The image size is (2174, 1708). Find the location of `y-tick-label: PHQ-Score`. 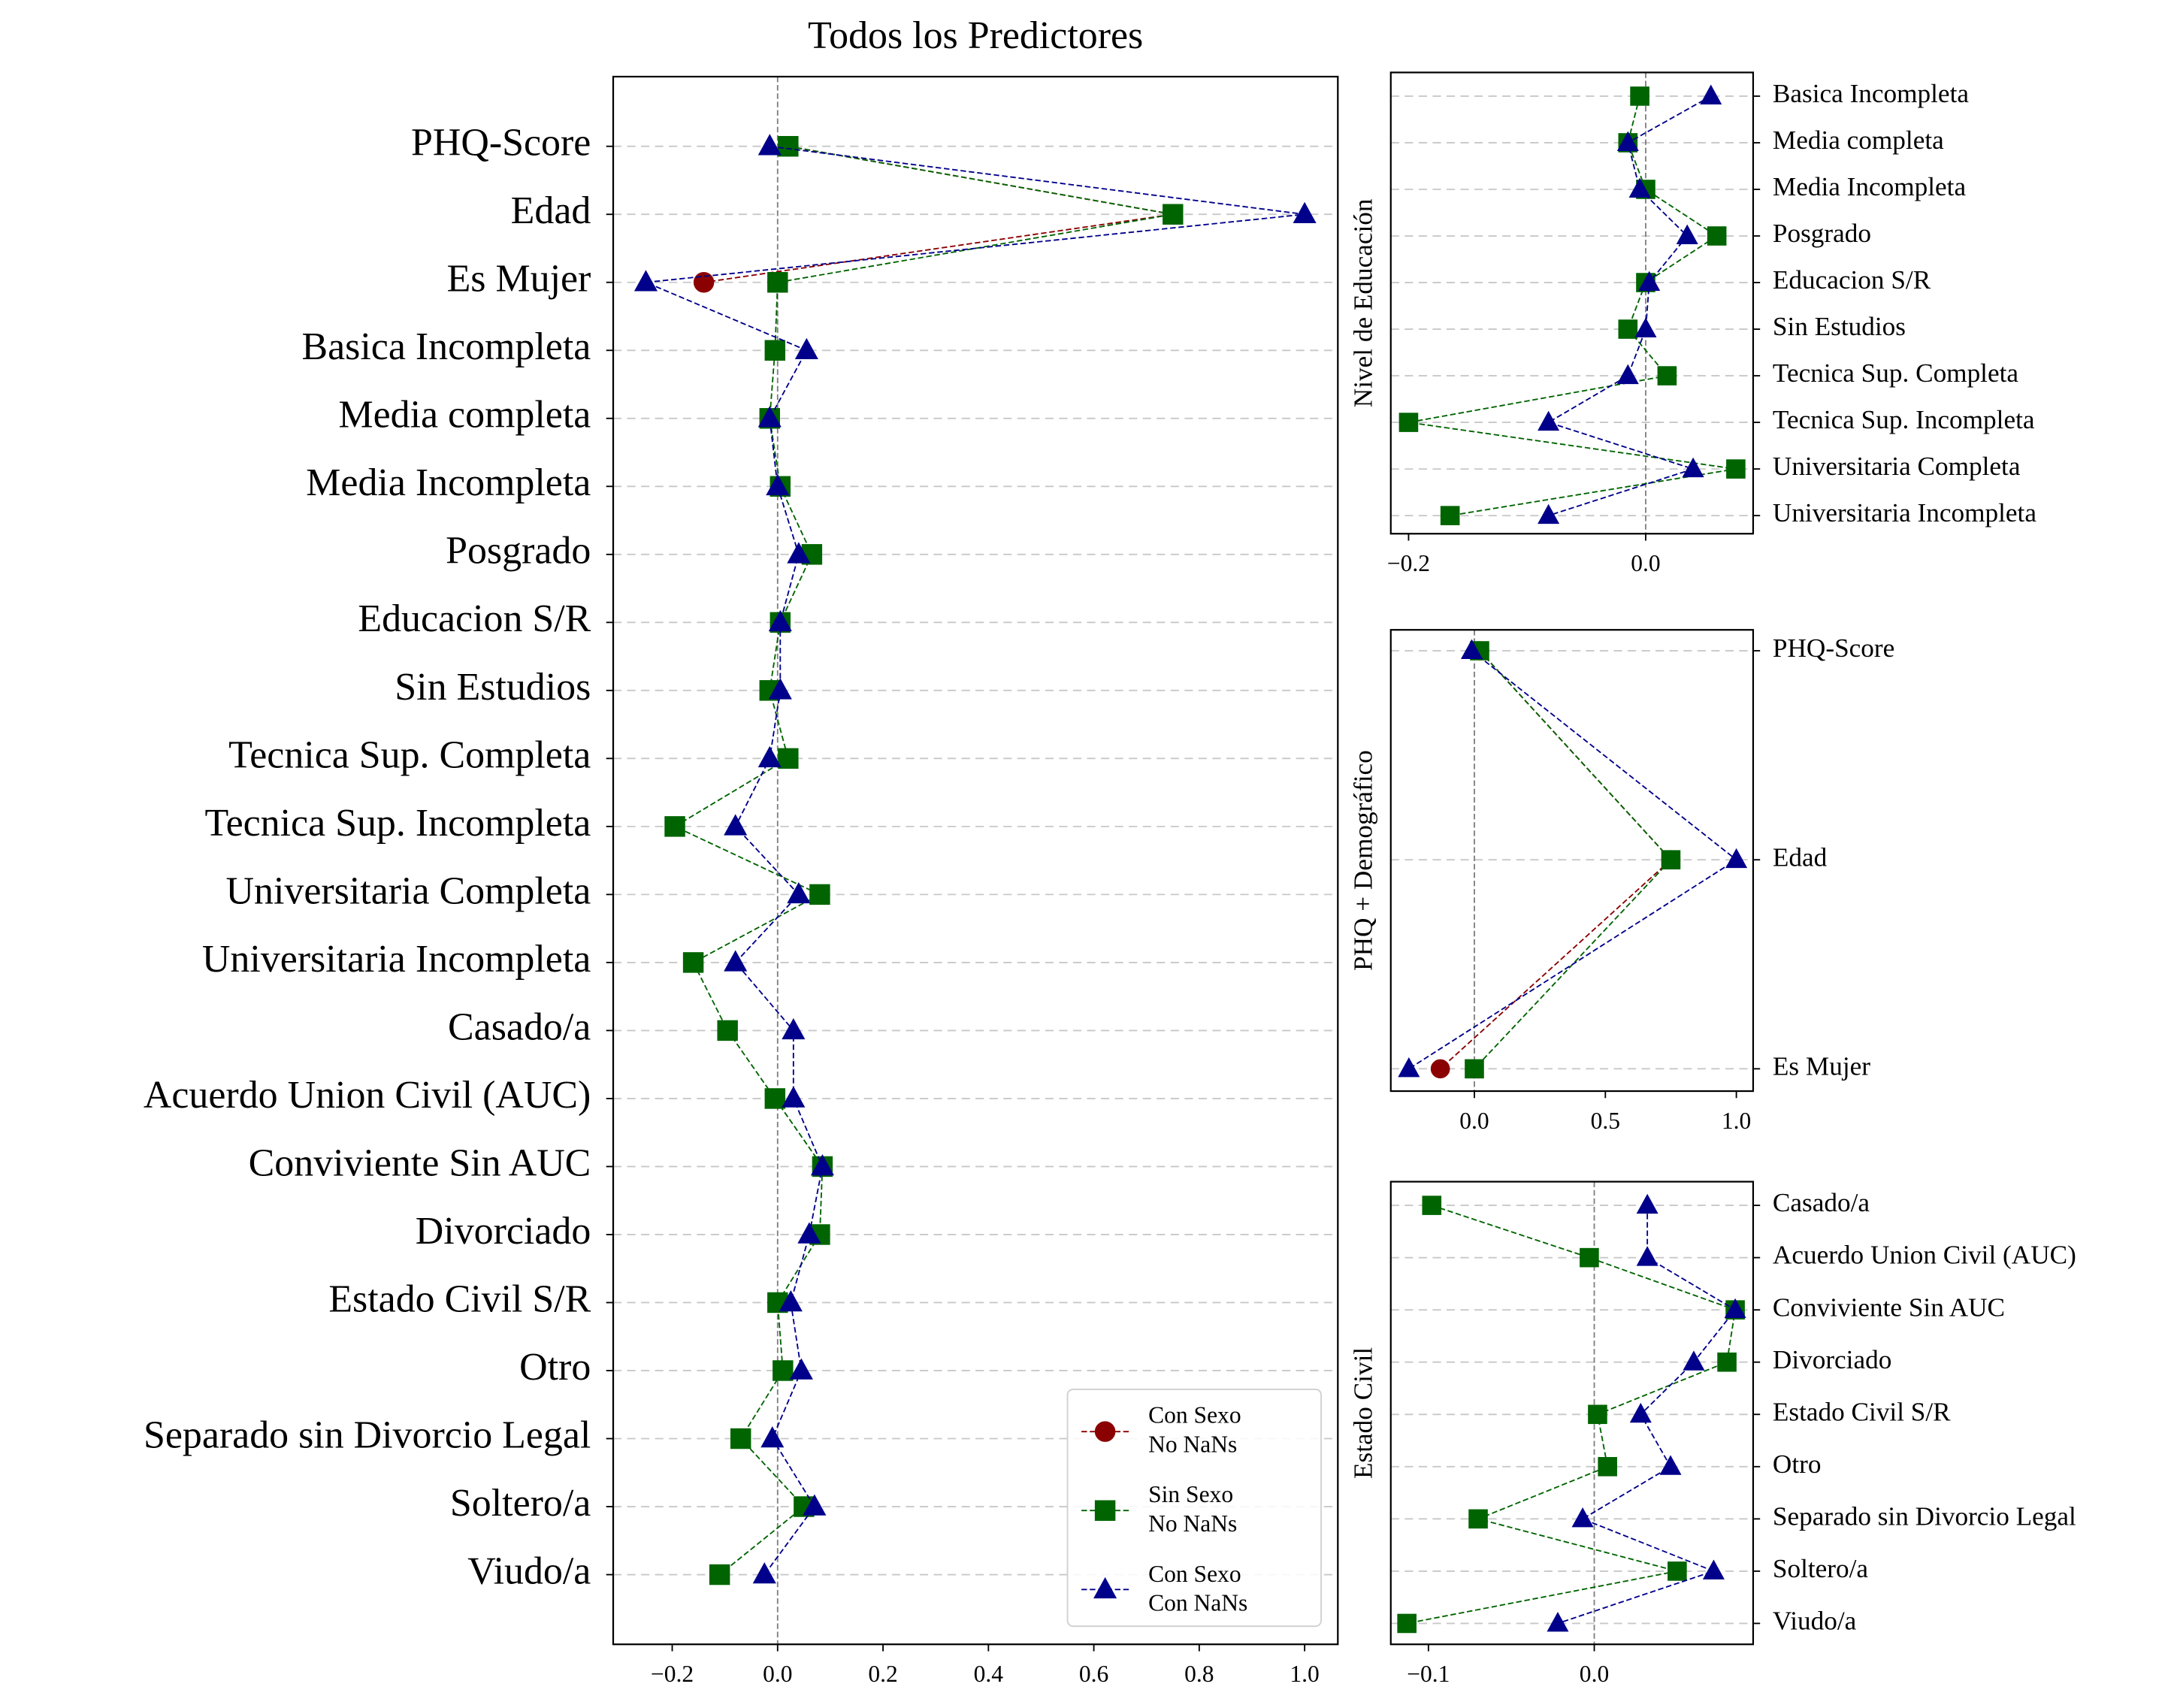

y-tick-label: PHQ-Score is located at coordinates (501, 143).